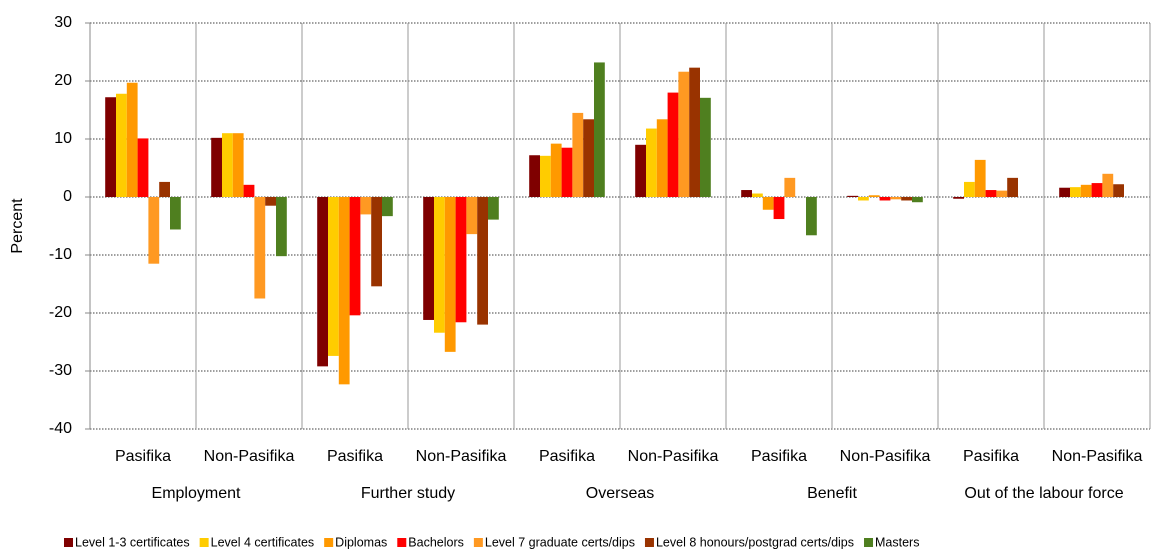 Image resolution: width=1158 pixels, height=552 pixels. What do you see at coordinates (17, 226) in the screenshot?
I see `y-axis-label: Percent` at bounding box center [17, 226].